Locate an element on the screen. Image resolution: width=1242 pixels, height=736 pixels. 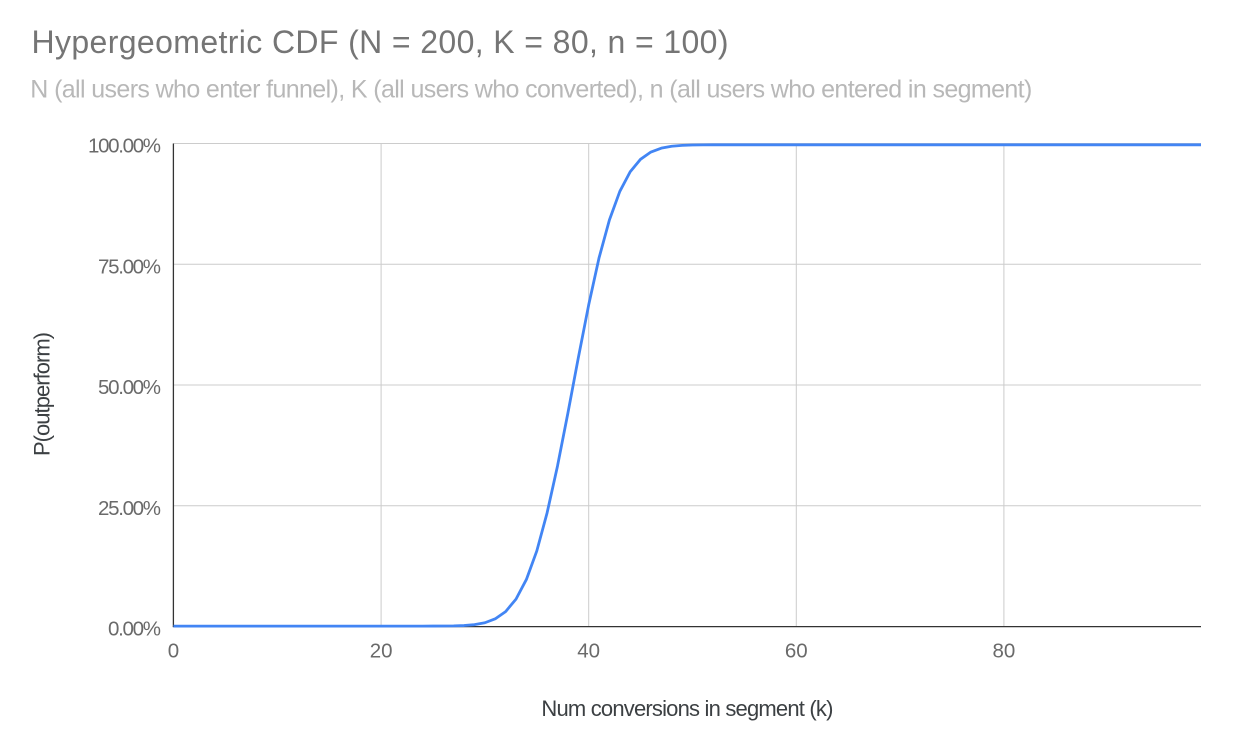
svg-text: 40 is located at coordinates (588, 650).